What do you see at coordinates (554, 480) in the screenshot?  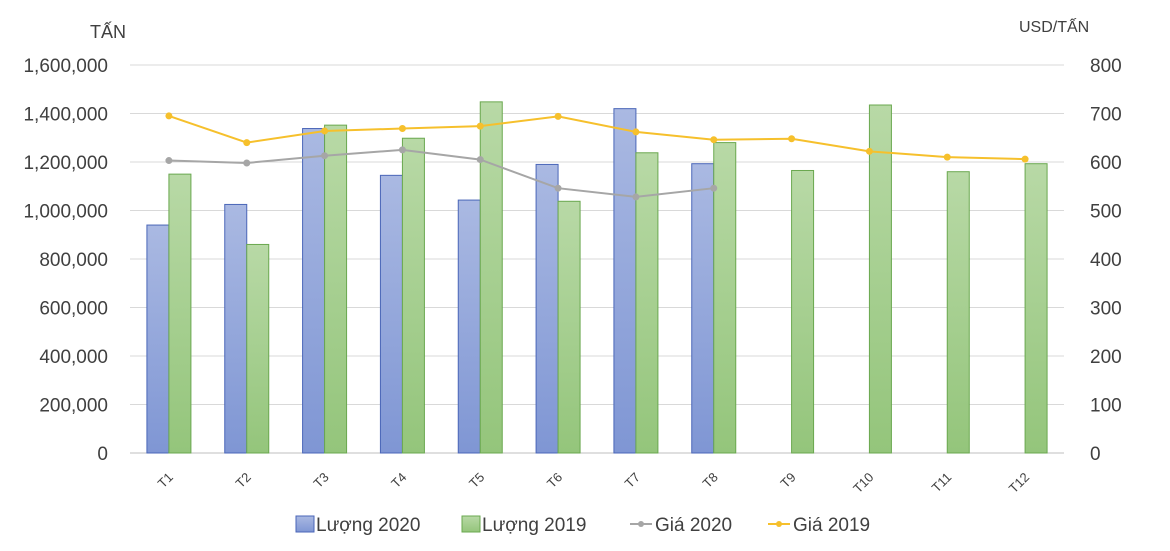 I see `x-tick-label: T6` at bounding box center [554, 480].